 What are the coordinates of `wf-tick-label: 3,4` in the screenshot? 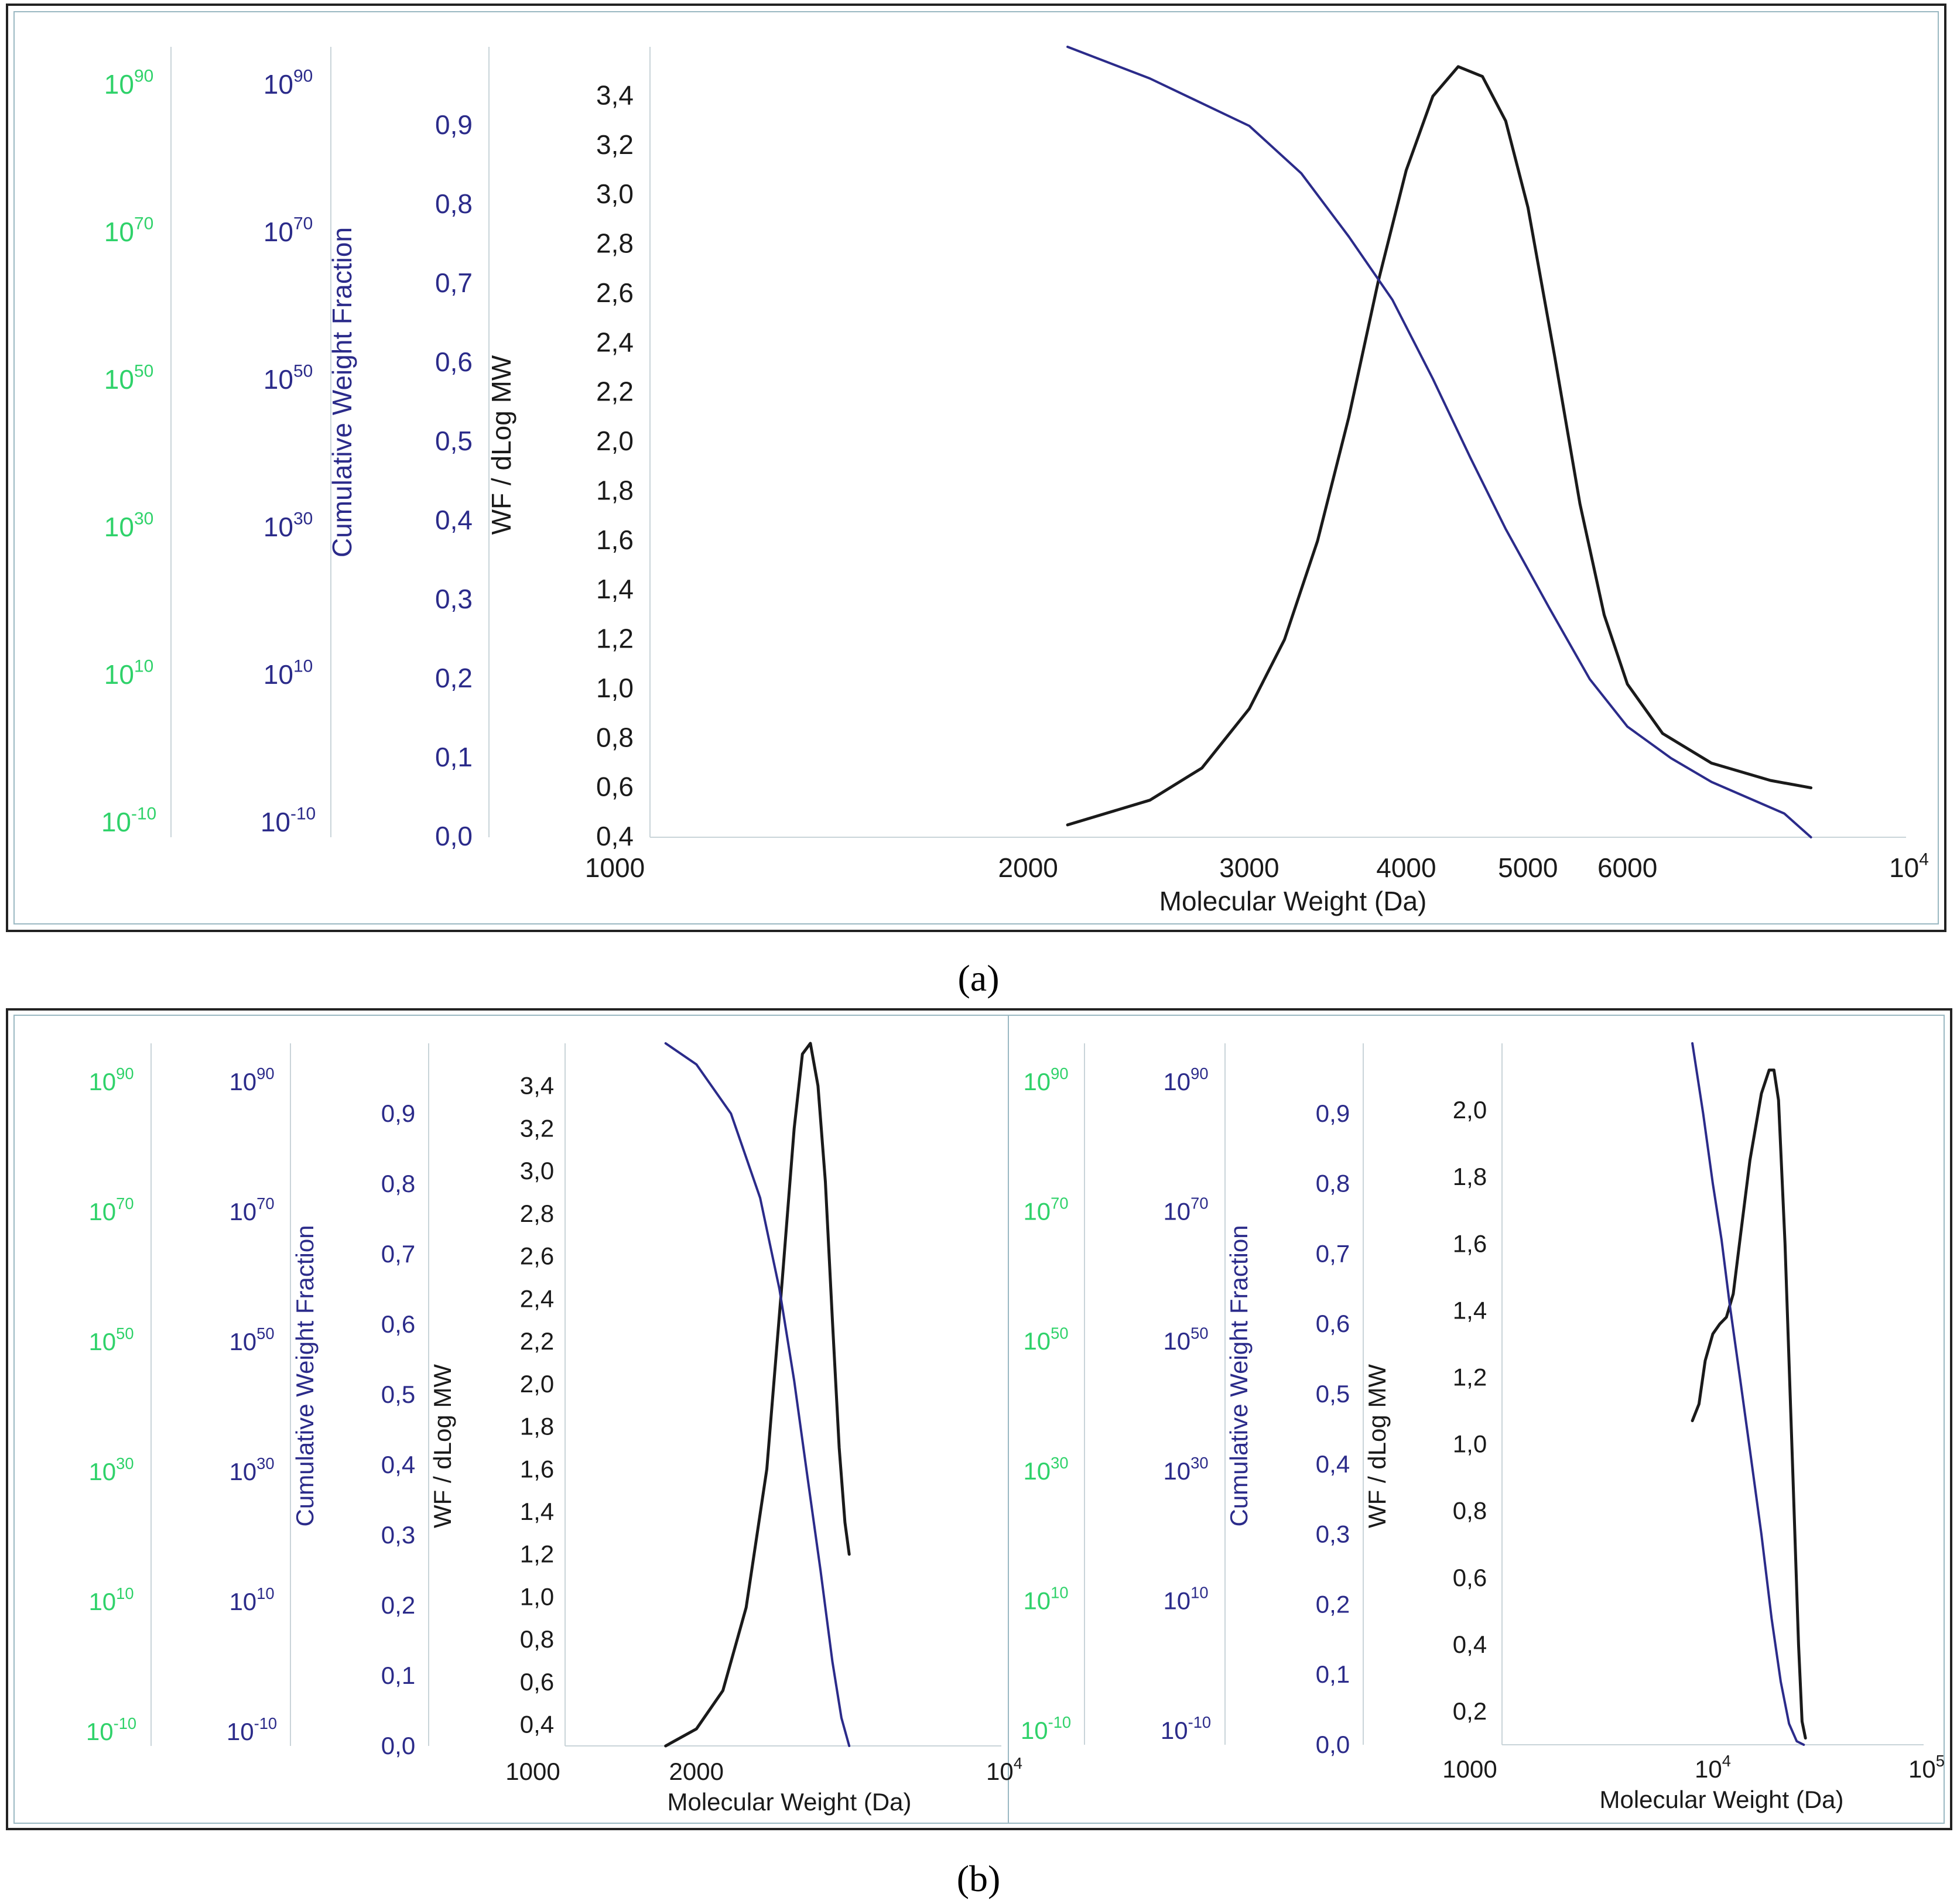 It's located at (537, 1086).